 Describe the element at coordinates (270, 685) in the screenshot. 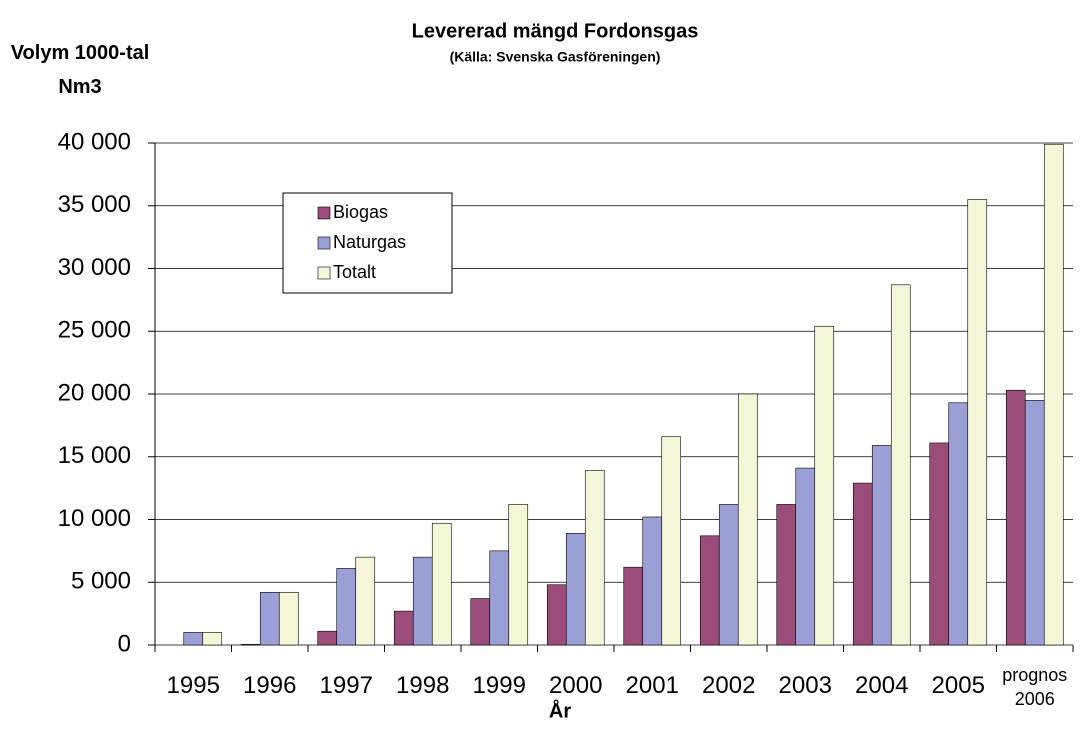

I see `x-tick-label: 1996` at that location.